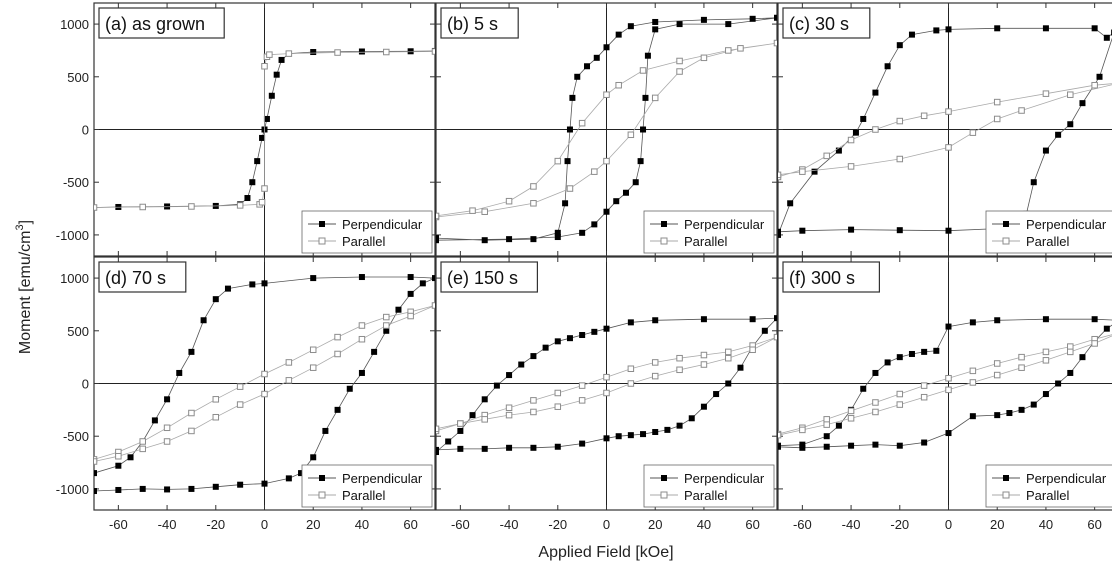  I want to click on legend-label: Parallel, so click(363, 495).